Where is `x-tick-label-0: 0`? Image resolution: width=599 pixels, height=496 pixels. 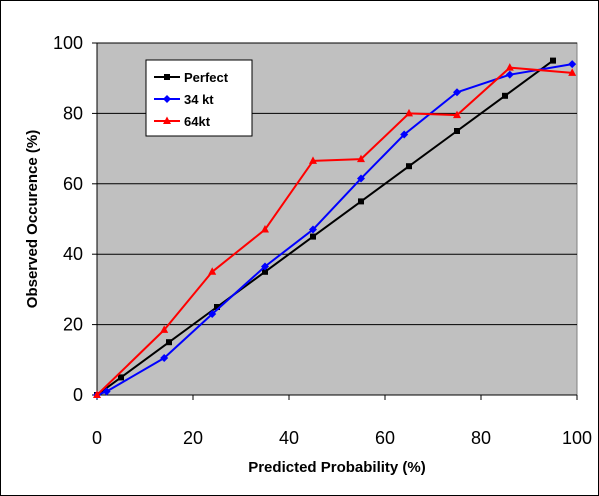 x-tick-label-0: 0 is located at coordinates (97, 438).